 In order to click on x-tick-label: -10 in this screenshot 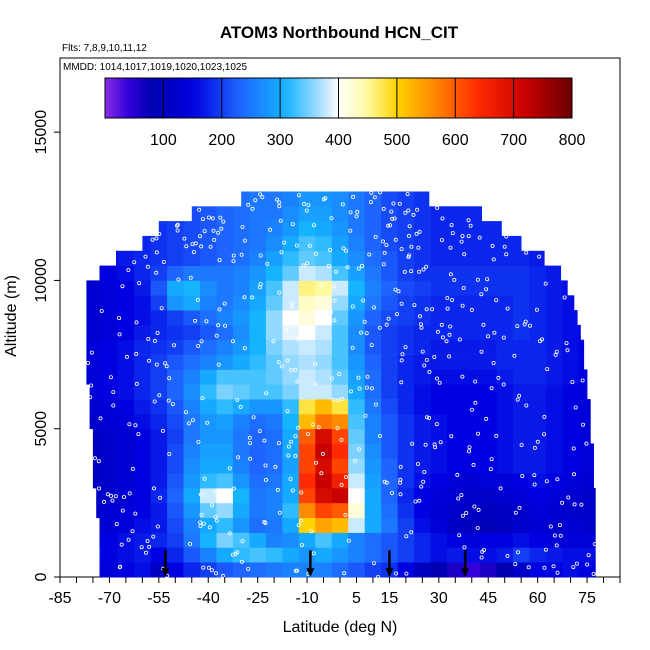, I will do `click(306, 598)`.